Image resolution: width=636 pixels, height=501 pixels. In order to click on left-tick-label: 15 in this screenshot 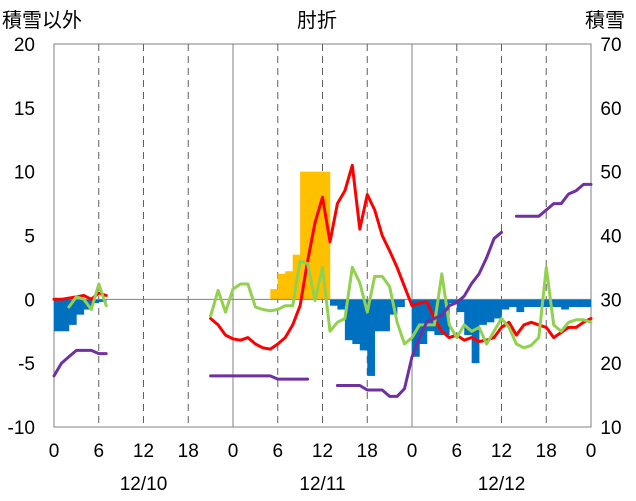, I will do `click(24, 109)`.